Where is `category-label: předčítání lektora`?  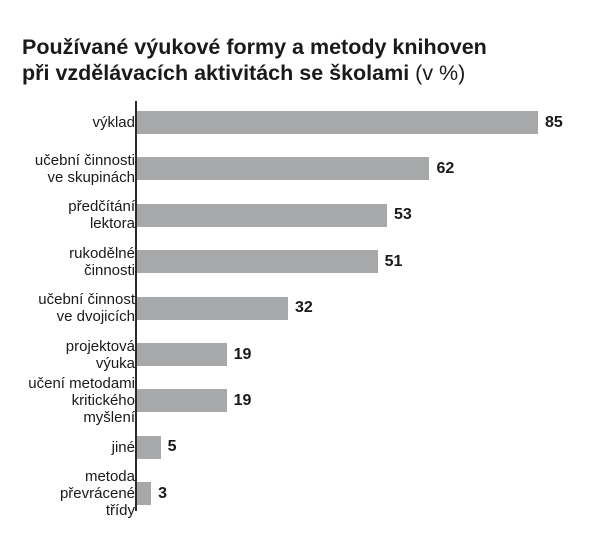 category-label: předčítání lektora is located at coordinates (101, 215).